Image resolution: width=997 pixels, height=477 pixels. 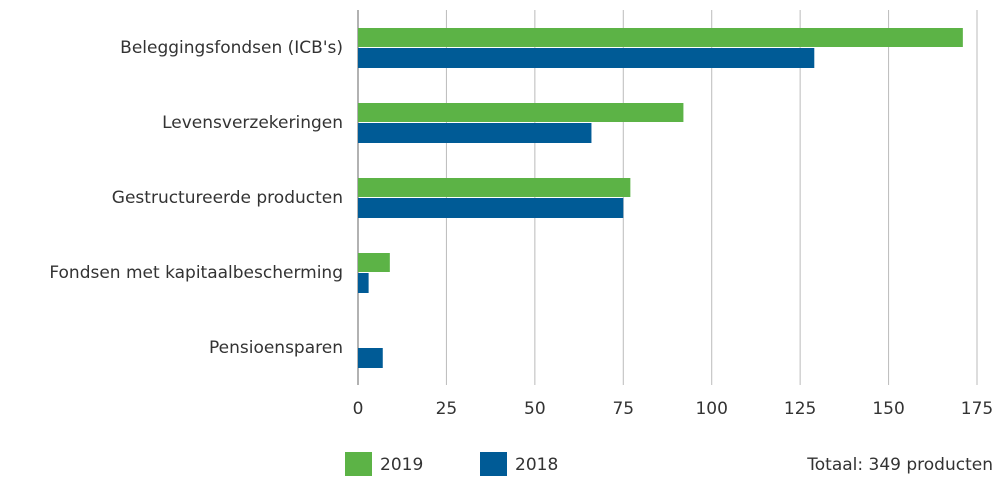 I want to click on x-tick-label: 125, so click(x=800, y=409).